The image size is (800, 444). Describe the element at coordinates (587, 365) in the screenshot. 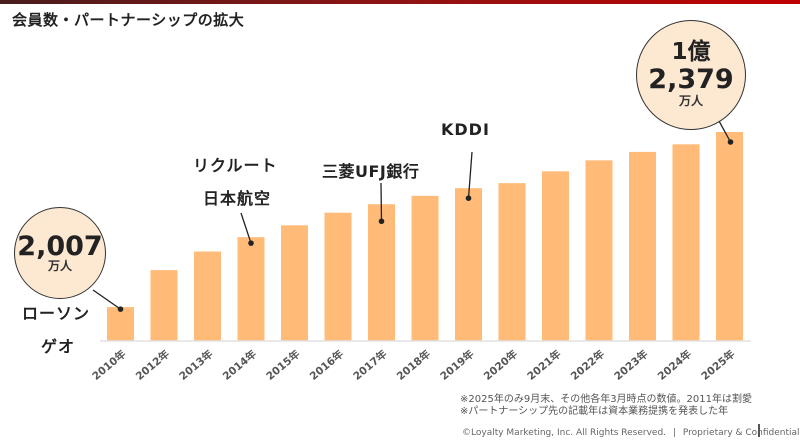

I see `x-tick-label: 2022年` at that location.